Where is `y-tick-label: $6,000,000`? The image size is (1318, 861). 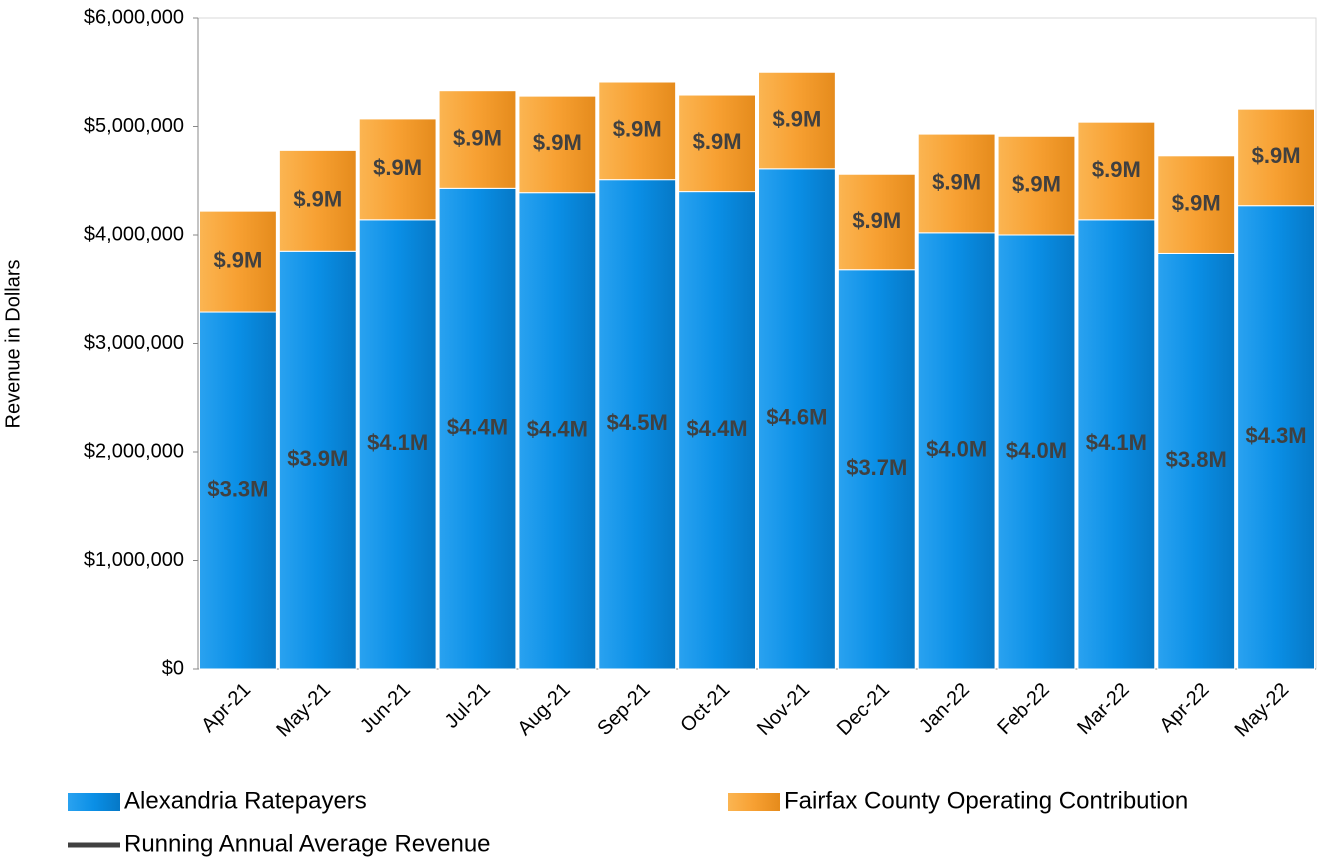
y-tick-label: $6,000,000 is located at coordinates (134, 17).